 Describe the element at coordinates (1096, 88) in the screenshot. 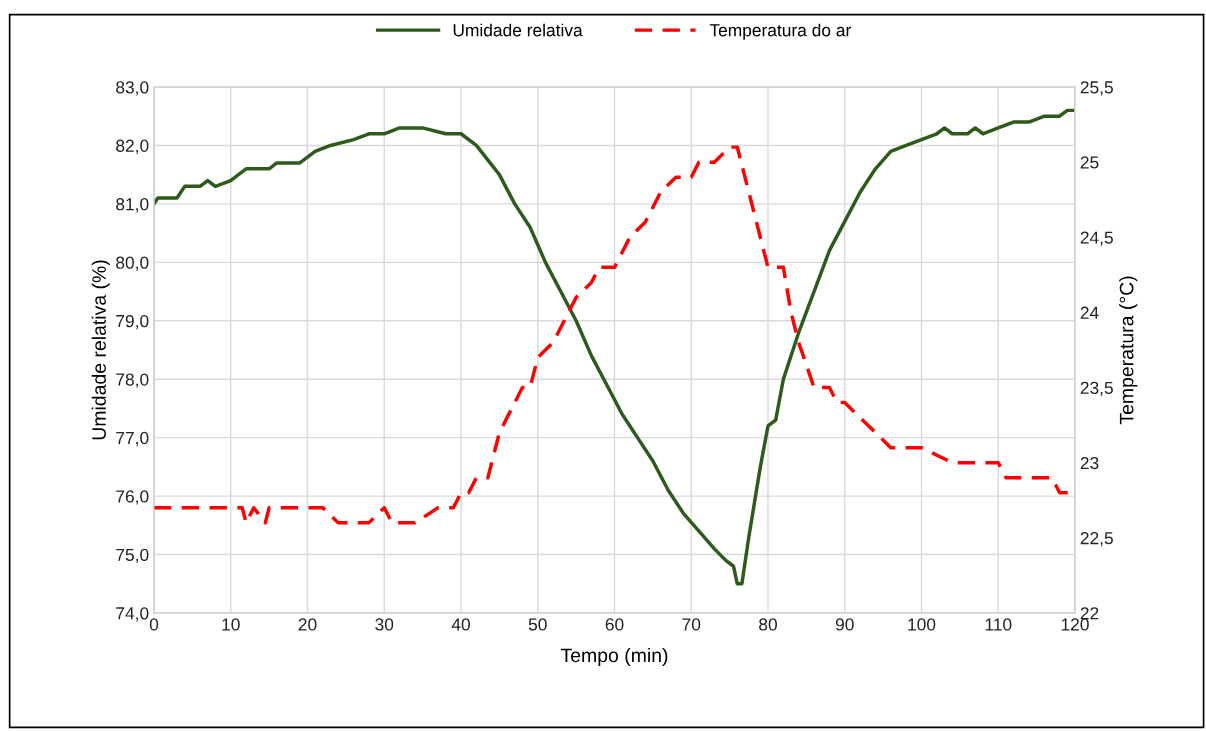

I see `y2-tick-label: 25,5` at that location.